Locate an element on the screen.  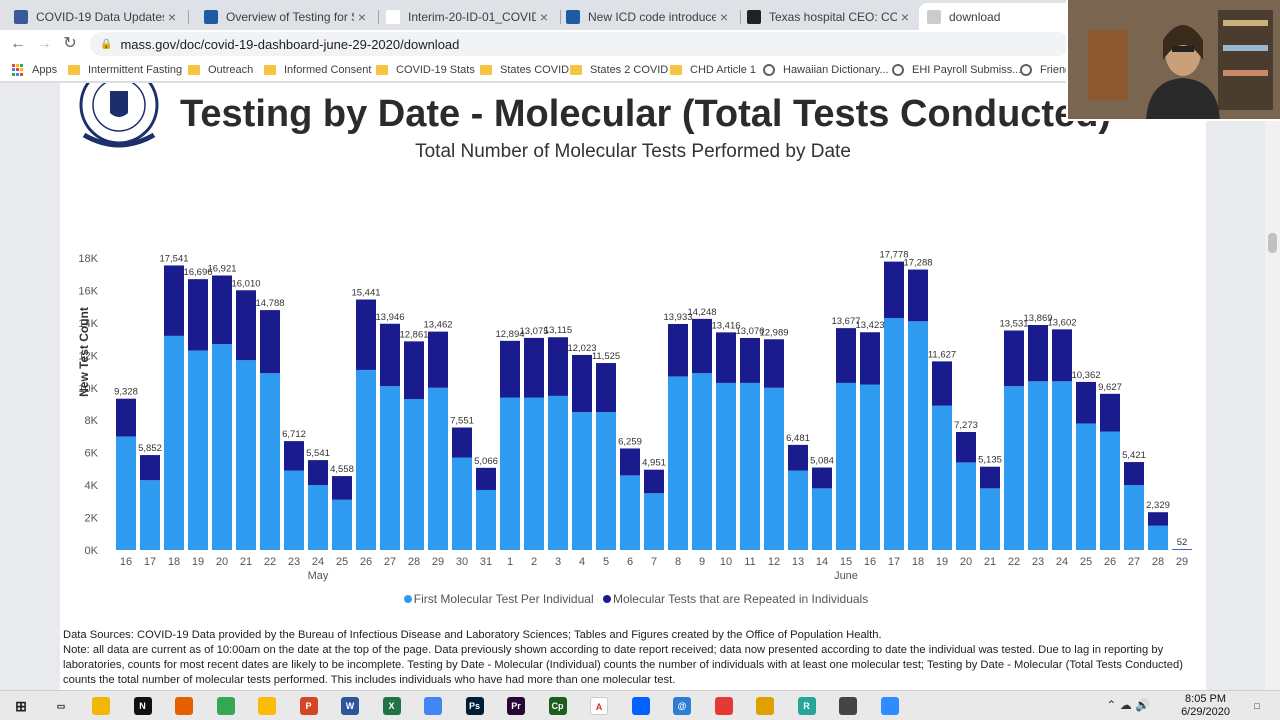
powerpoint-icon: P is located at coordinates (308, 706).